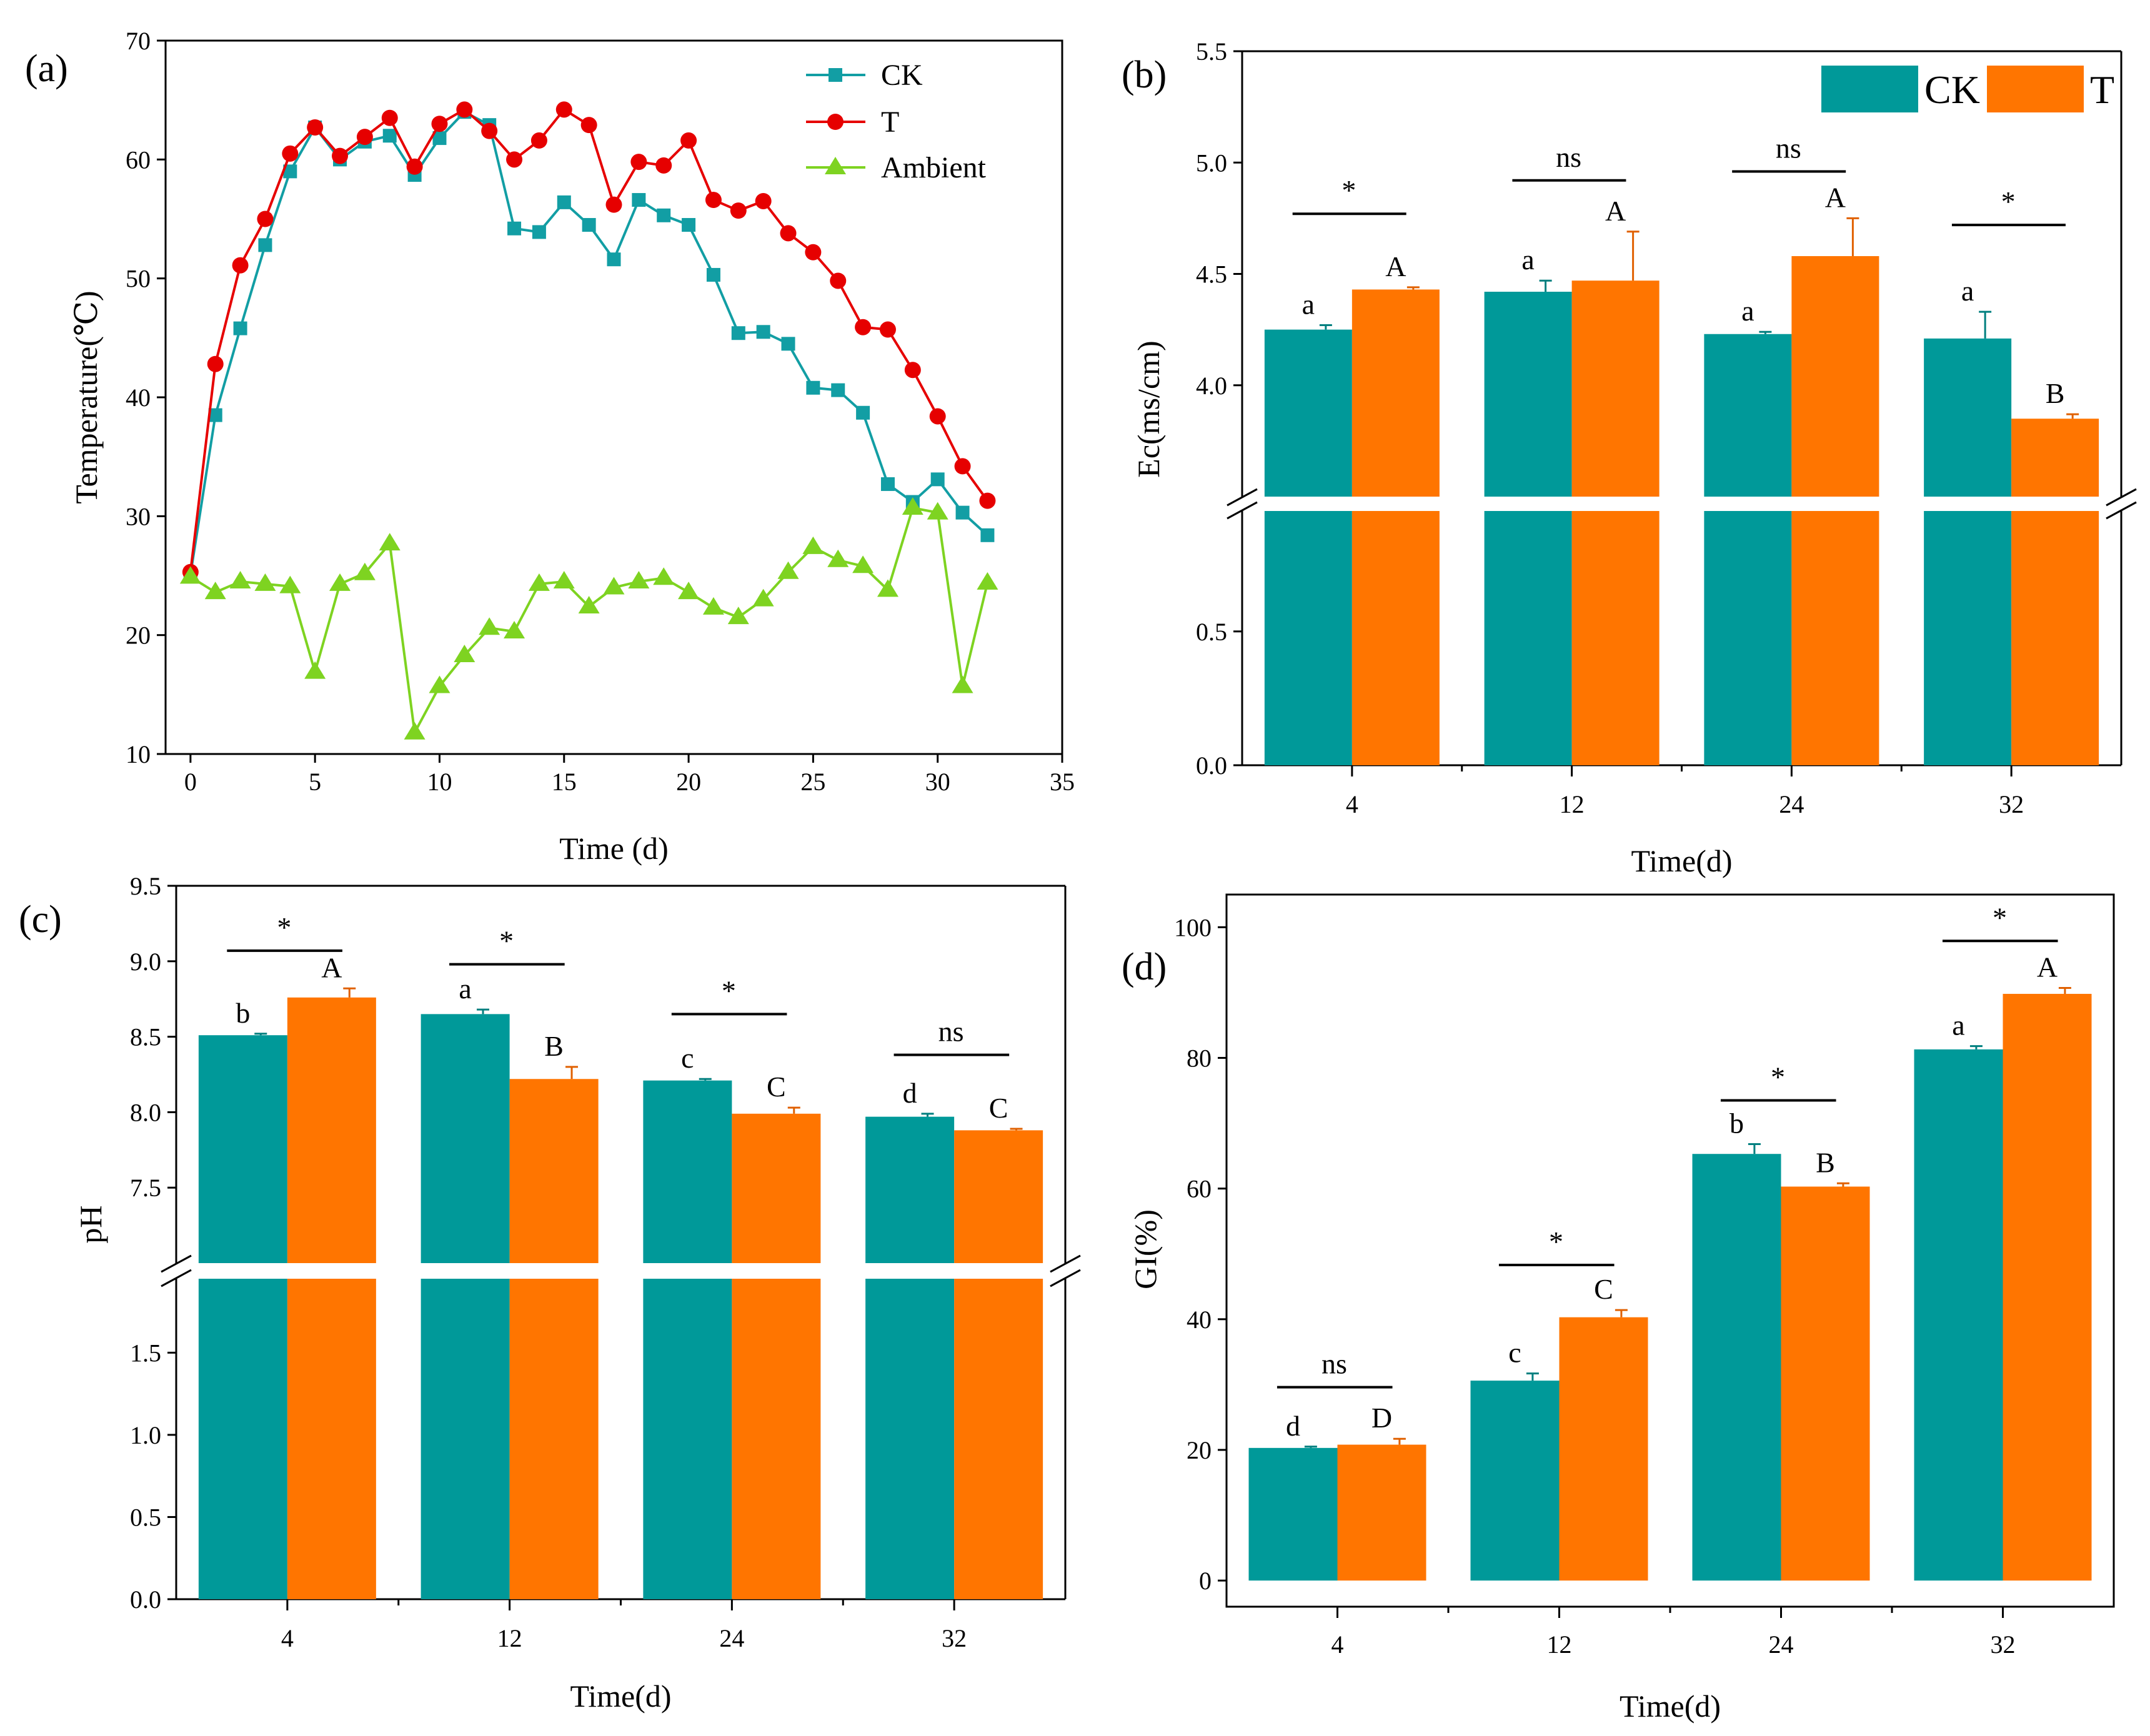  I want to click on bar-ck, so click(1515, 1481).